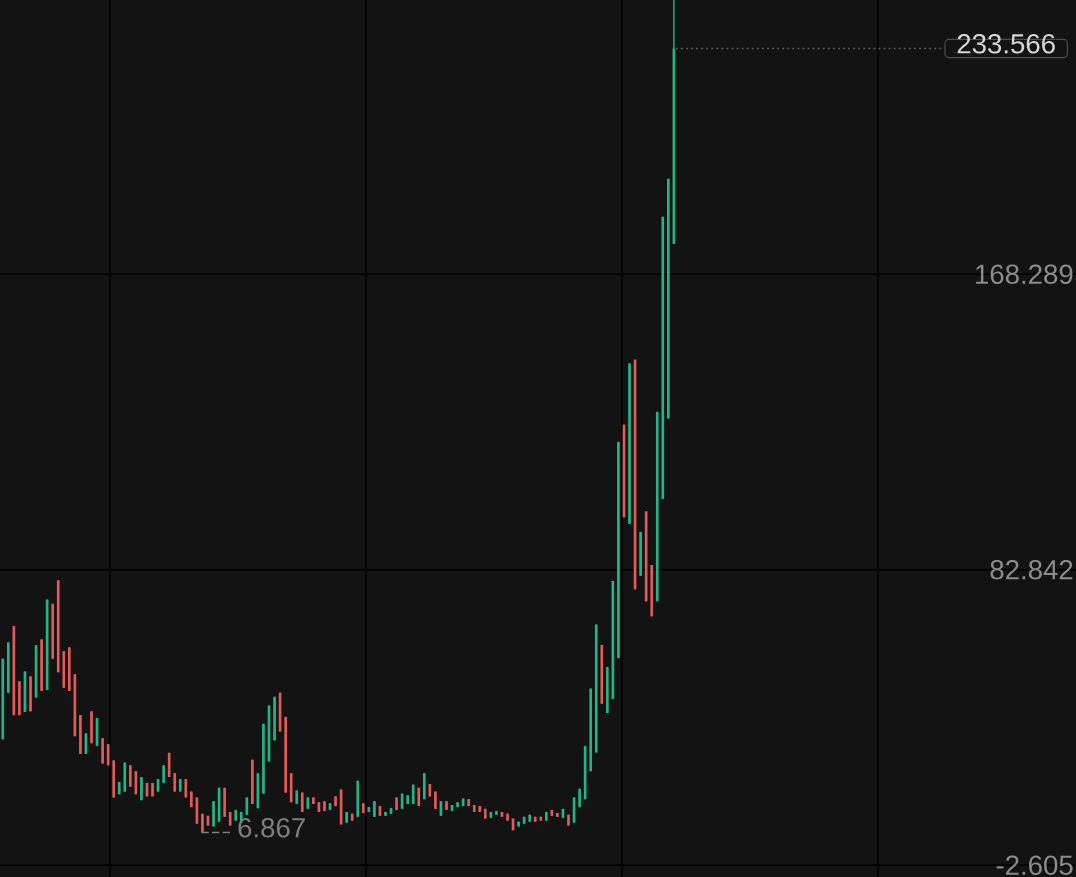 The width and height of the screenshot is (1076, 877). Describe the element at coordinates (1034, 865) in the screenshot. I see `y-tick-label: -2.605` at that location.